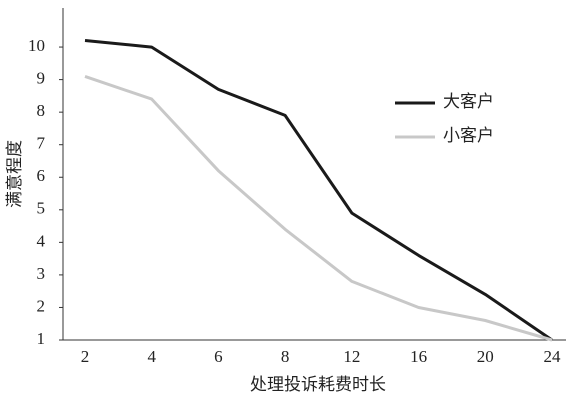  I want to click on y-tick-label: 9, so click(41, 78).